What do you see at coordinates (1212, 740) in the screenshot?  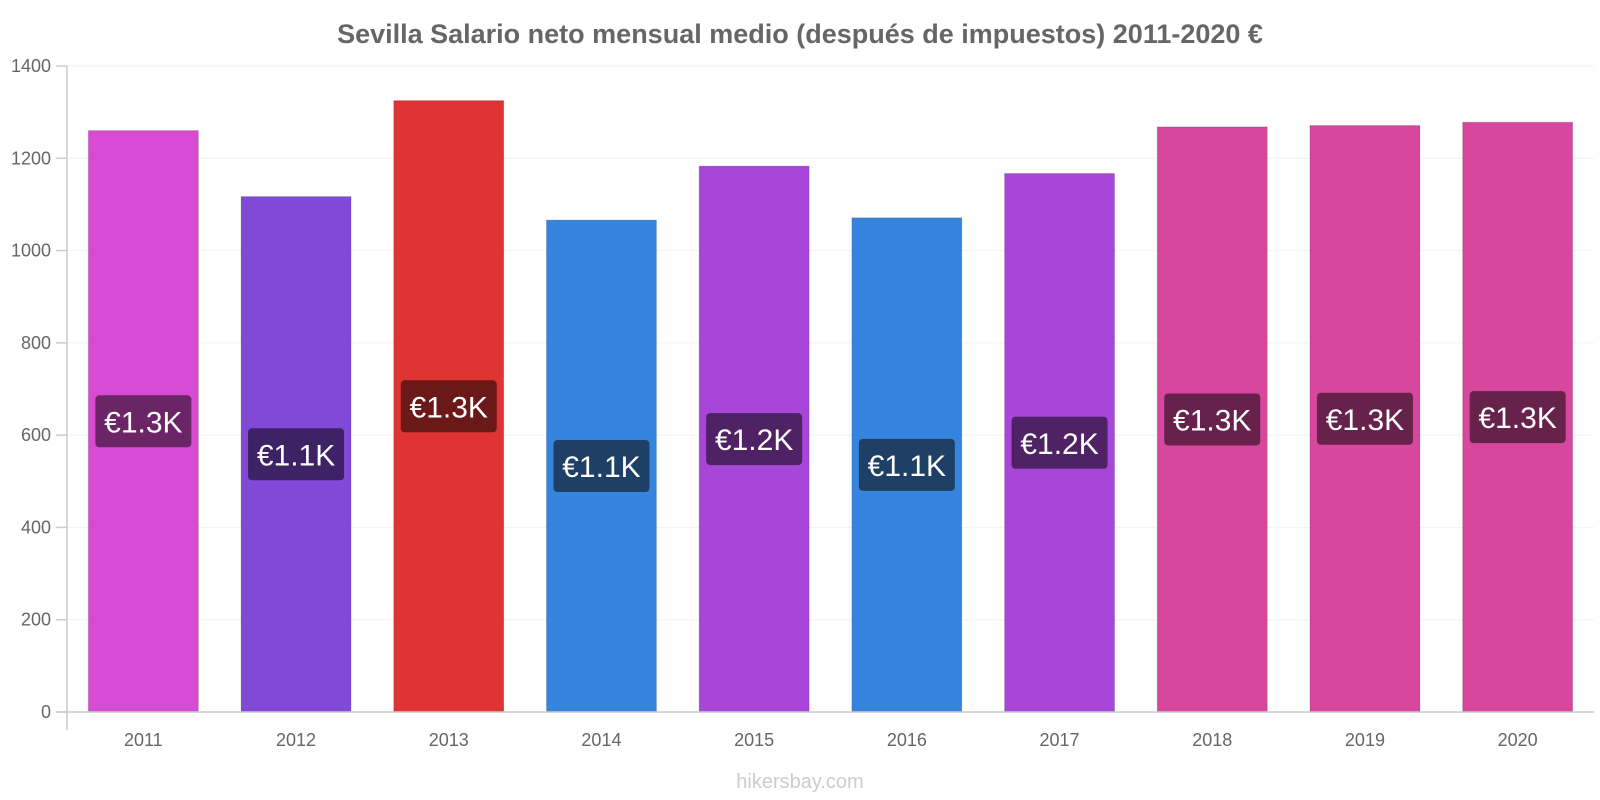 I see `x-tick-label: 2018` at bounding box center [1212, 740].